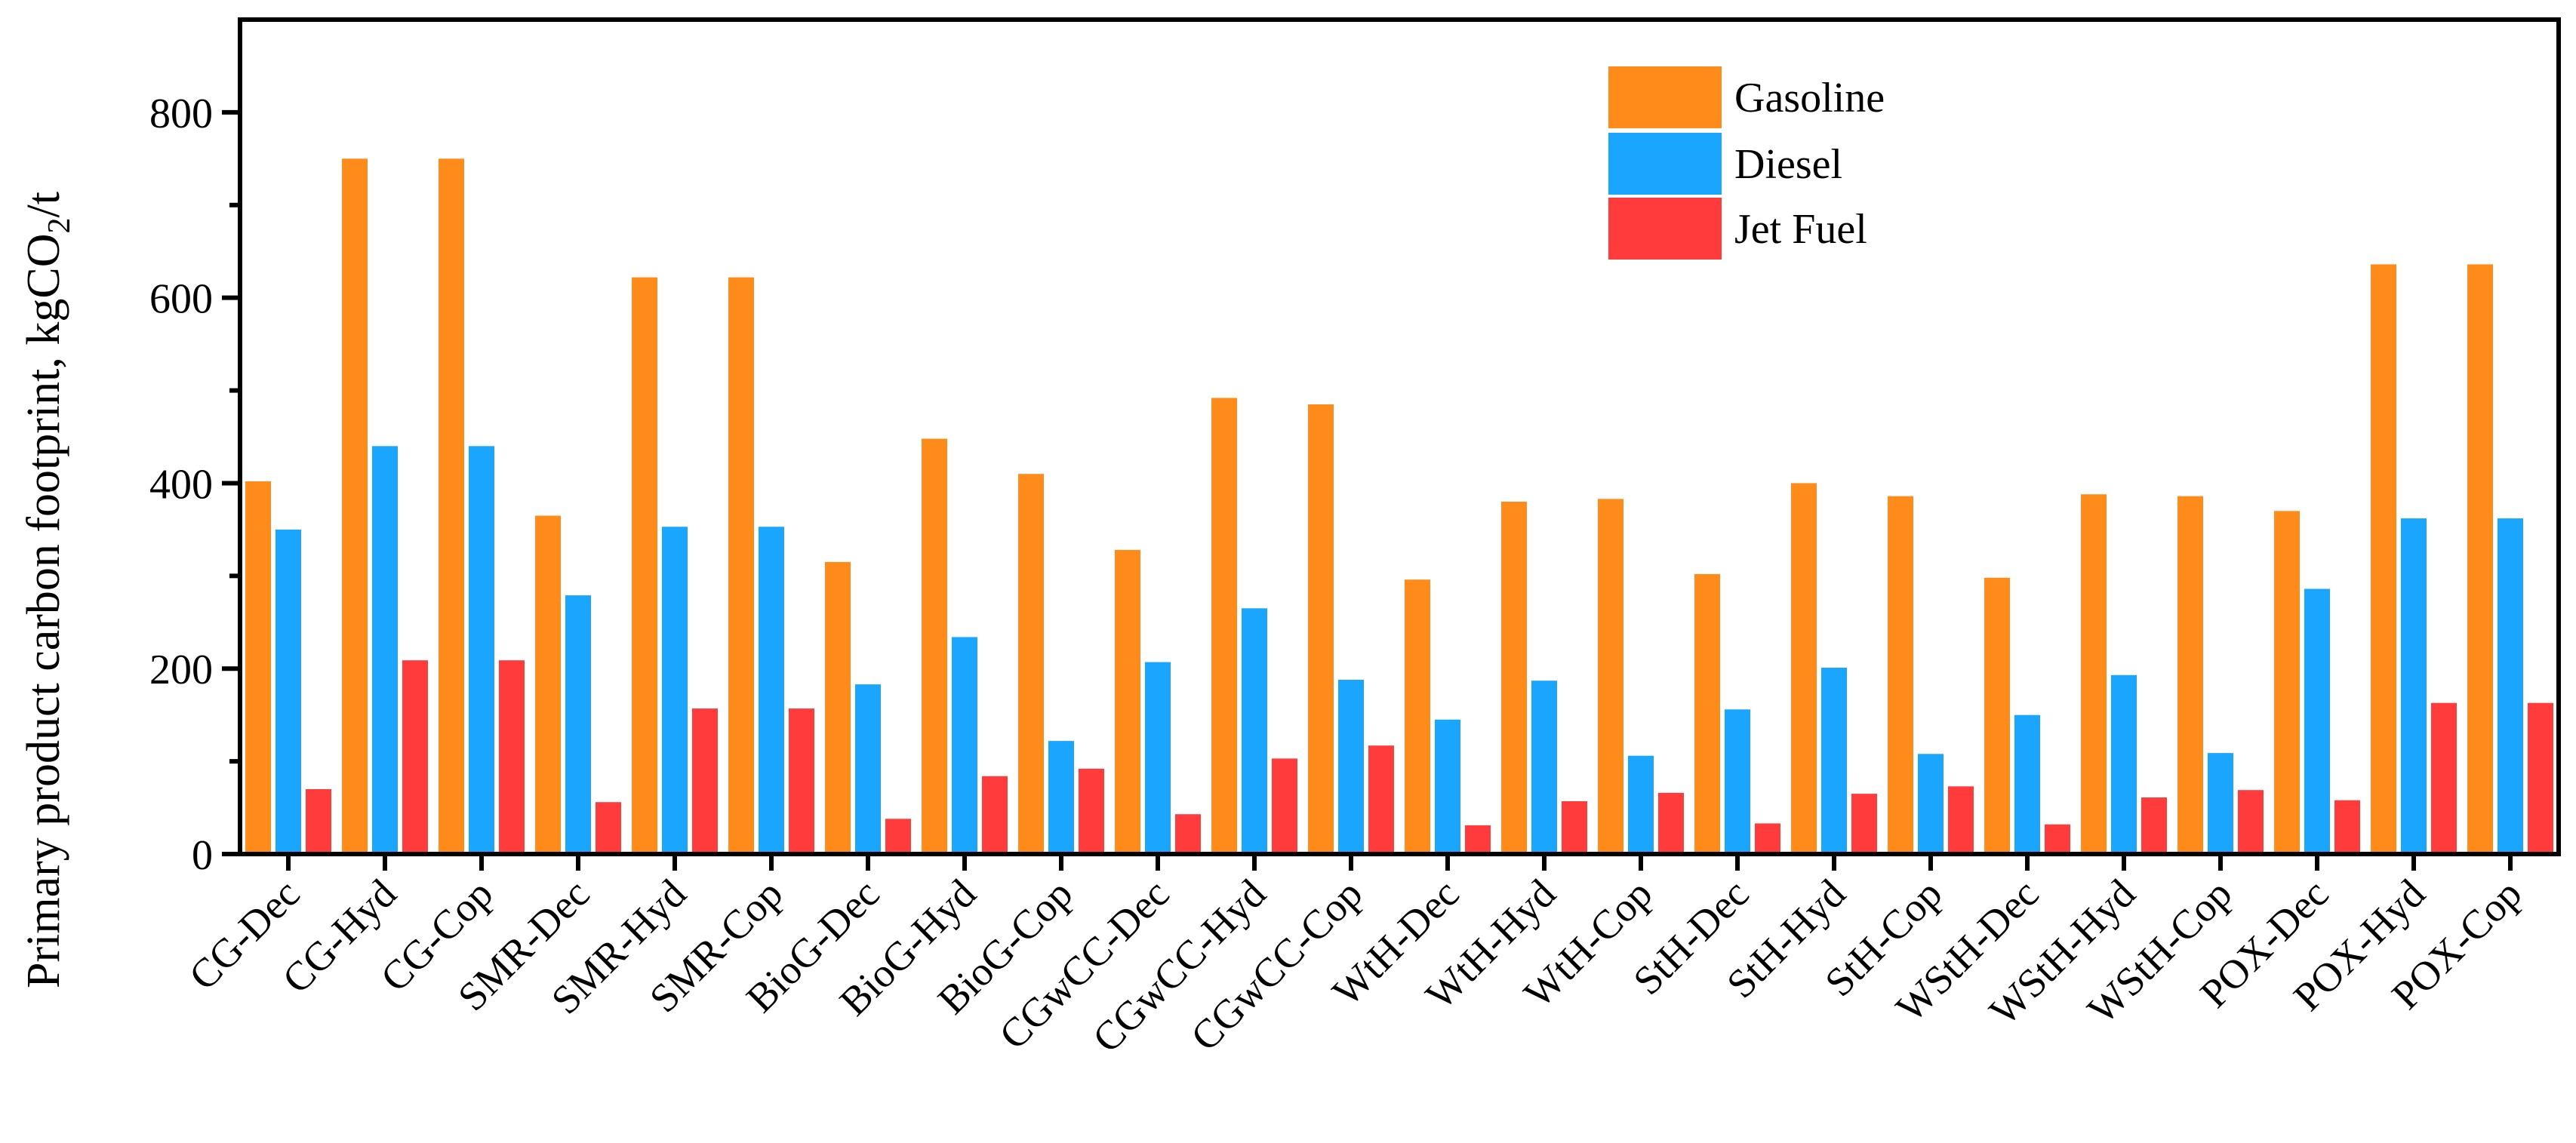  I want to click on y-axis: 0 200 400 600 800, so click(194, 485).